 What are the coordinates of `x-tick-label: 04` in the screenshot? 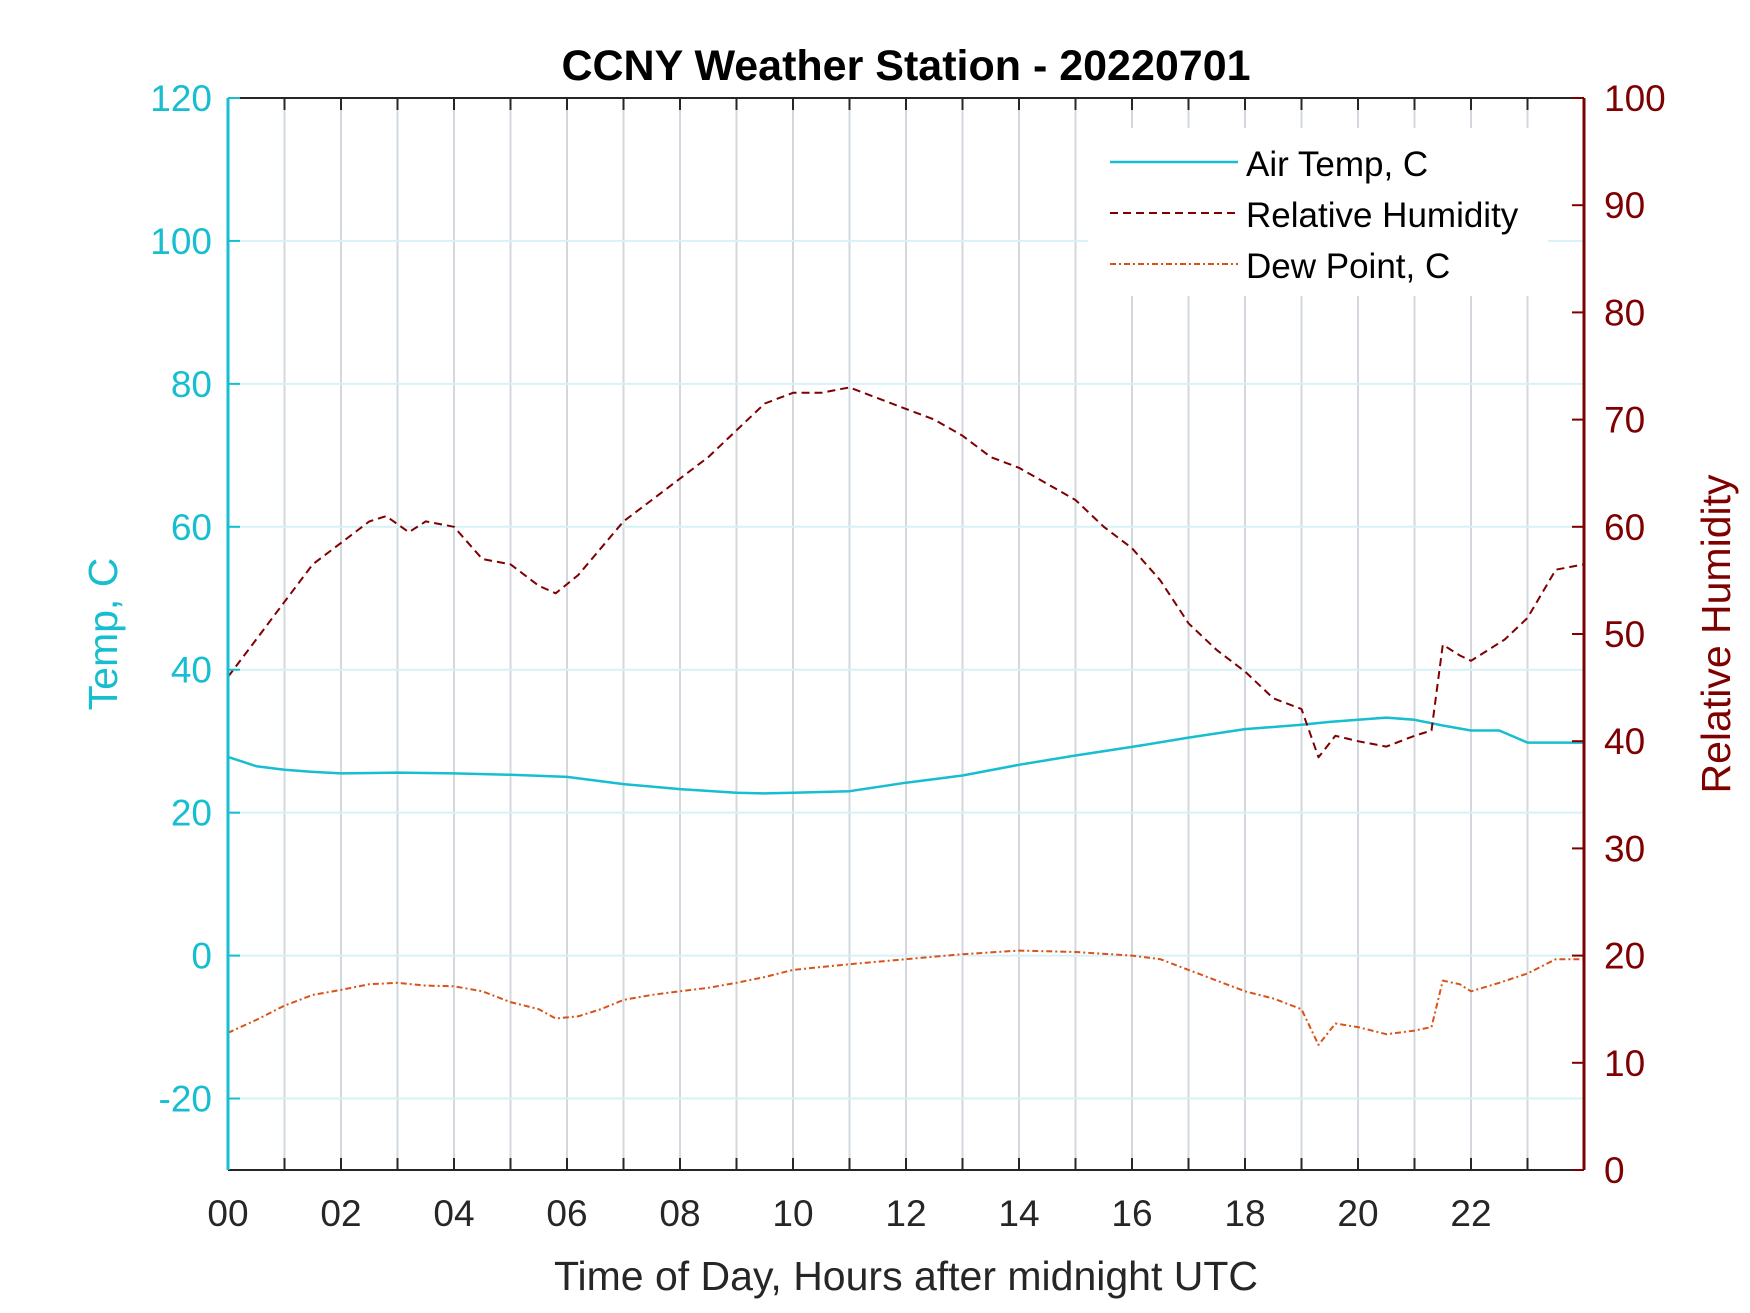 It's located at (453, 1213).